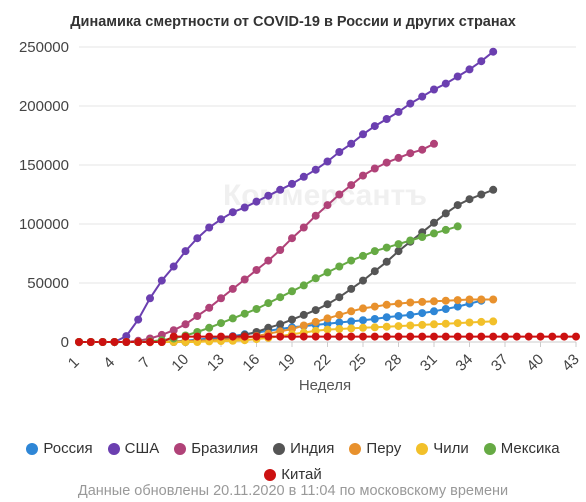 Image resolution: width=586 pixels, height=502 pixels. I want to click on legend-item: Перу, so click(375, 449).